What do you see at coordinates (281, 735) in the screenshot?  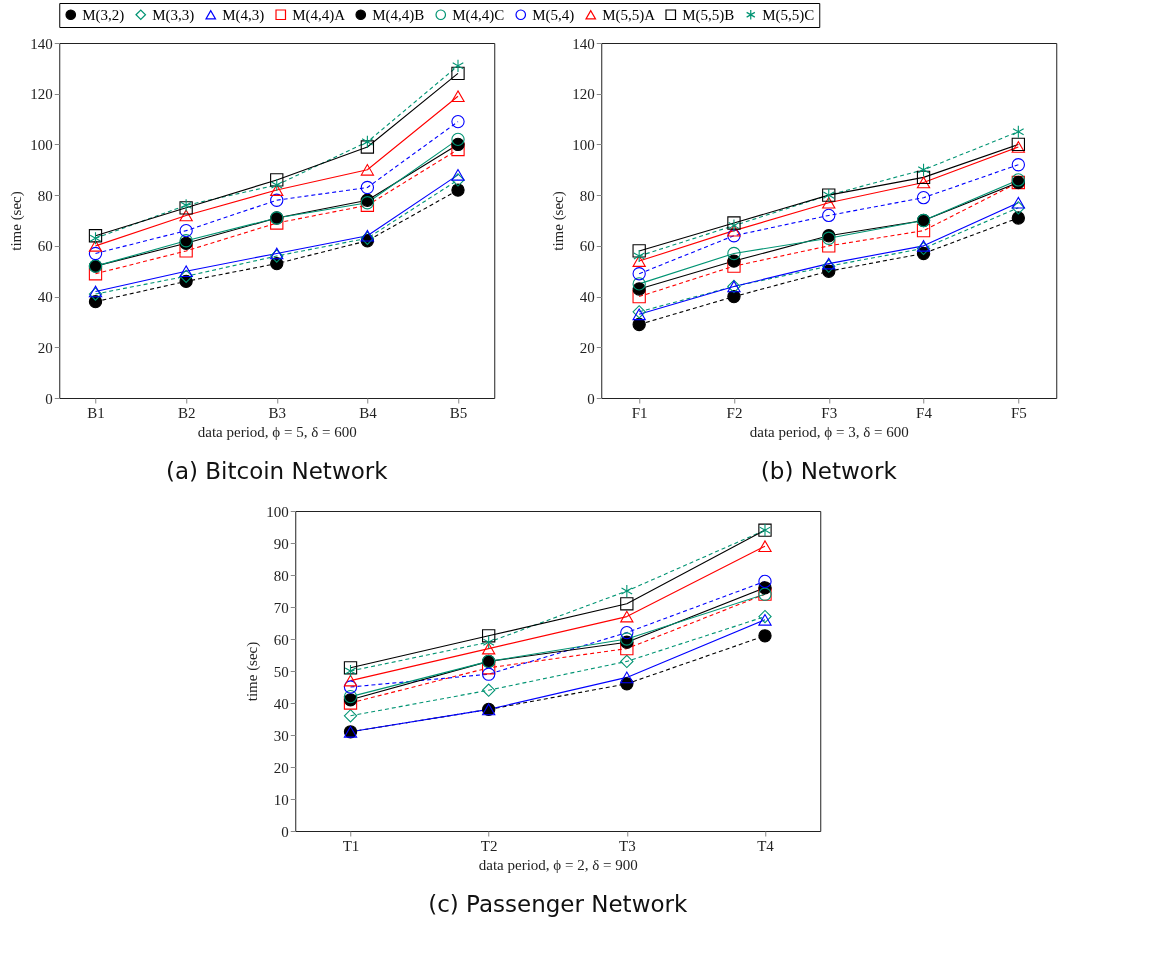 I see `y-tick-label: 30` at bounding box center [281, 735].